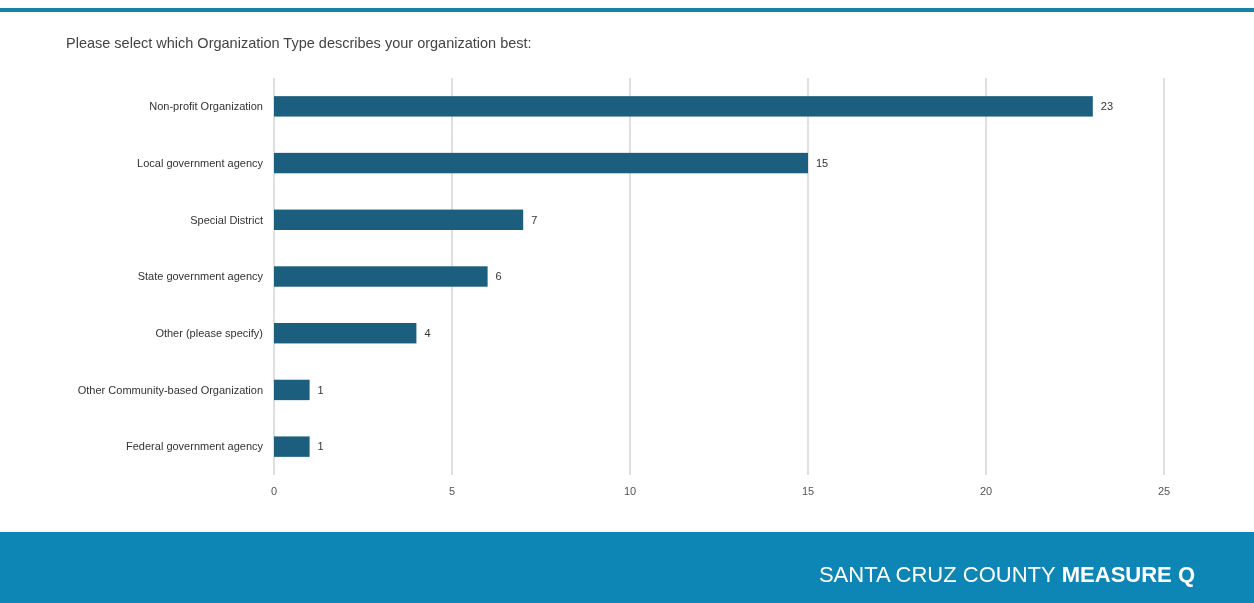 This screenshot has width=1254, height=603. I want to click on data-label: 6, so click(498, 276).